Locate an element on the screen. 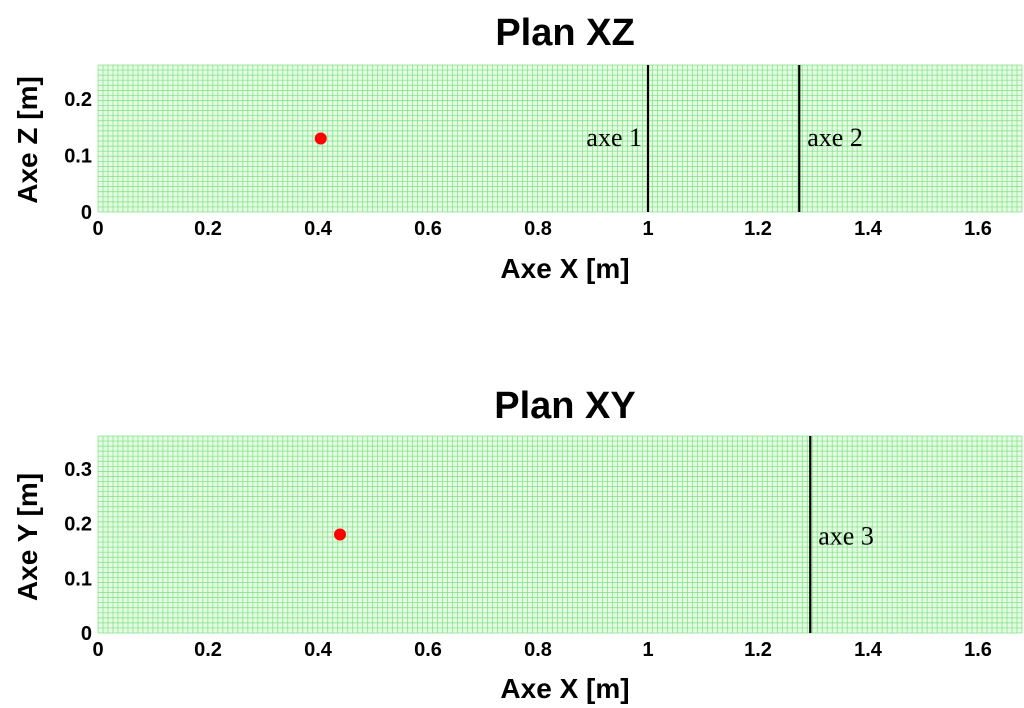 This screenshot has height=708, width=1024. chart-title: Plan XZ is located at coordinates (564, 33).